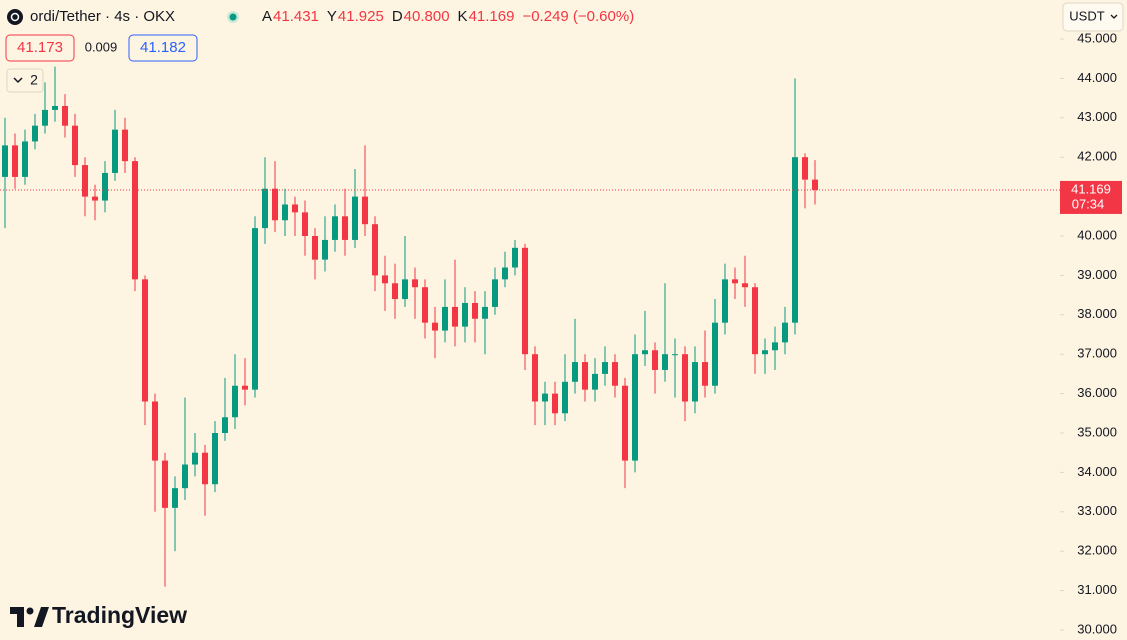 The width and height of the screenshot is (1127, 640). I want to click on legend-value: 41.925, so click(361, 16).